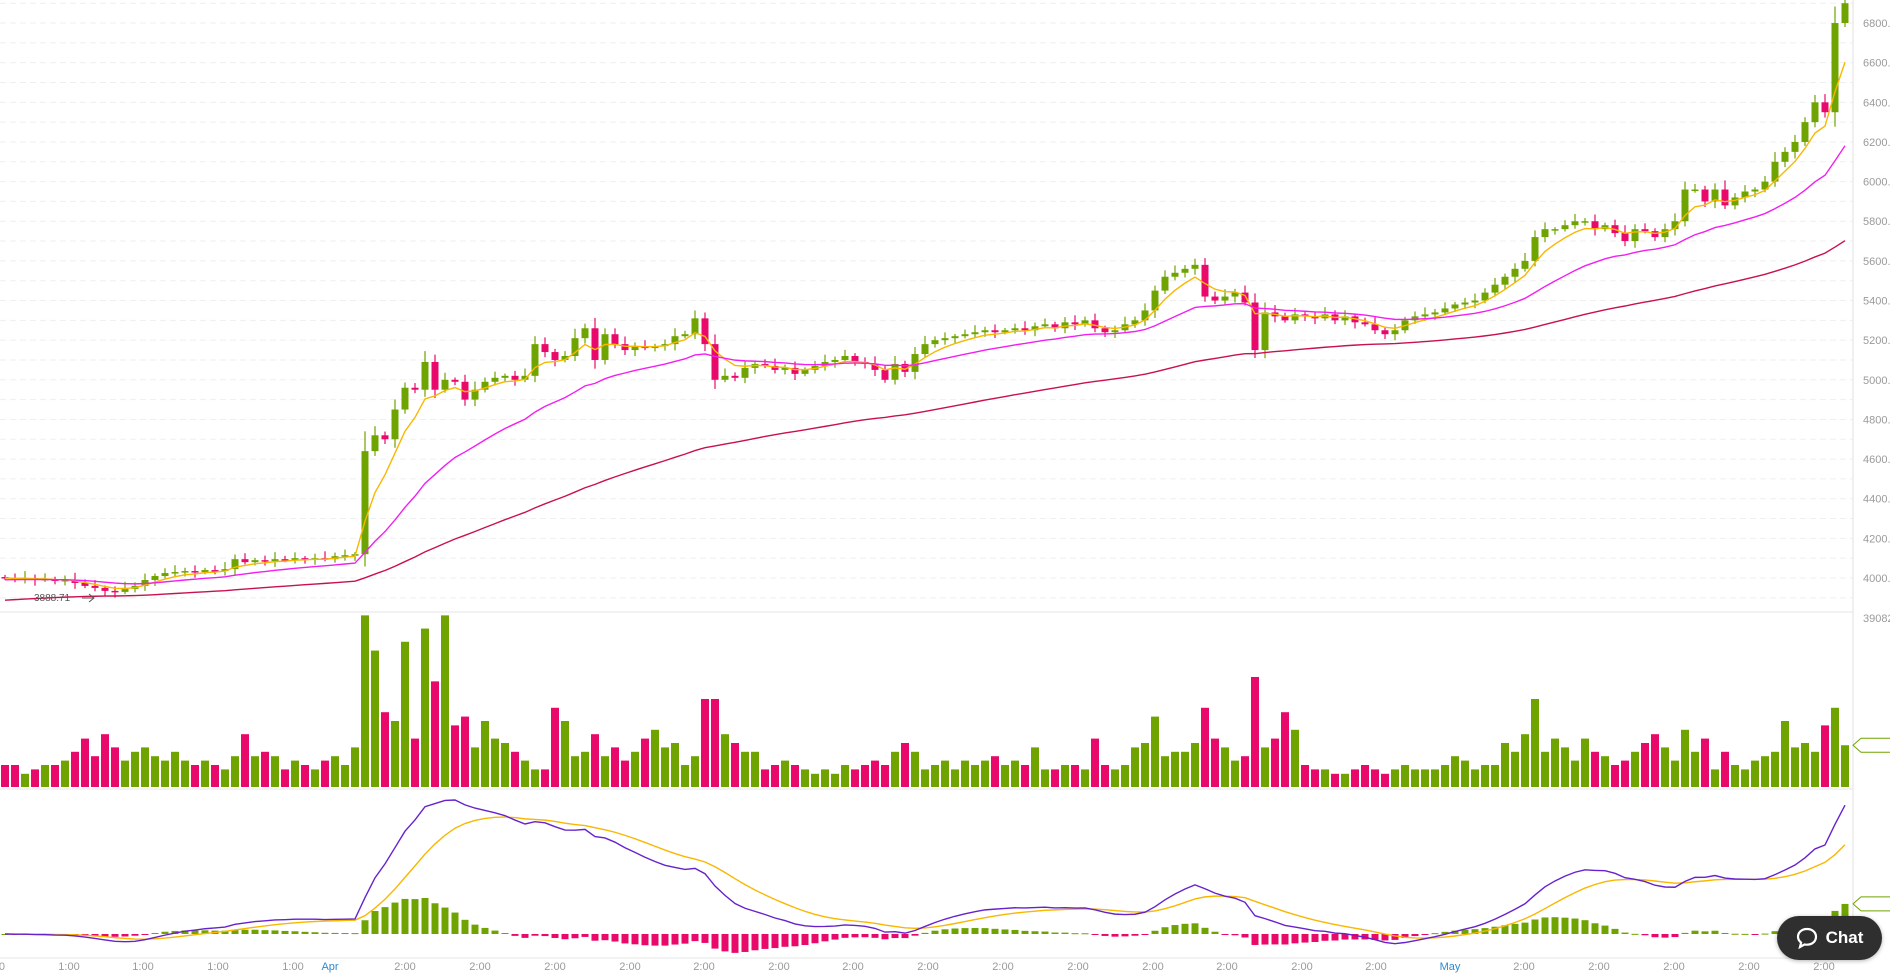 This screenshot has height=974, width=1890. I want to click on chat-button: Chat, so click(1829, 938).